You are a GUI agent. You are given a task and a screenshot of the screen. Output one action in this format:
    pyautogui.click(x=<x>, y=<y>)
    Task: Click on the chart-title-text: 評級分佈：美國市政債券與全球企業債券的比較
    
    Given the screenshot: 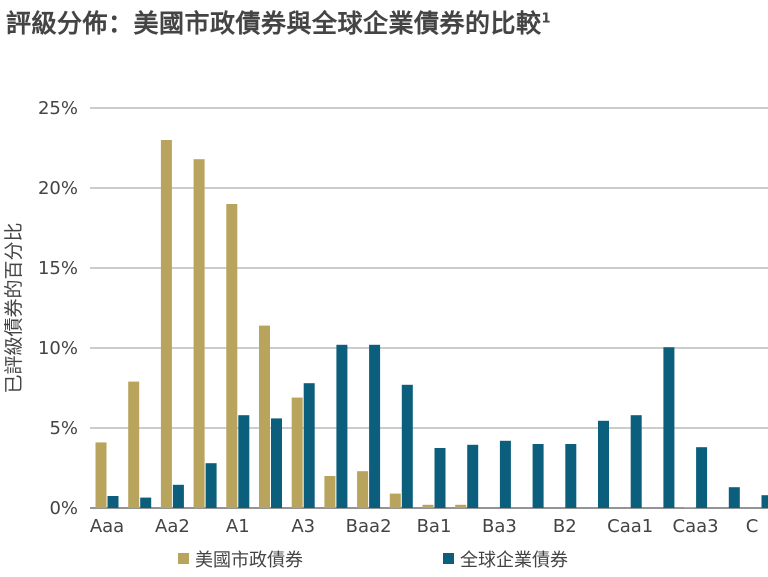 What is the action you would take?
    pyautogui.click(x=274, y=23)
    